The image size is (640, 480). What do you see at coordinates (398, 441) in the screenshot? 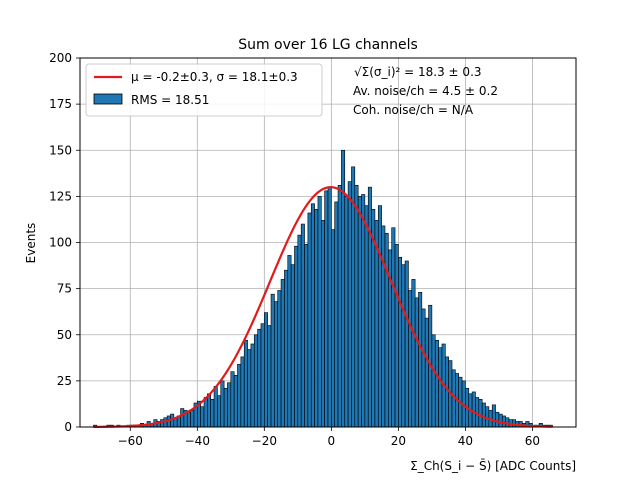
I see `x-tick-label: 20` at bounding box center [398, 441].